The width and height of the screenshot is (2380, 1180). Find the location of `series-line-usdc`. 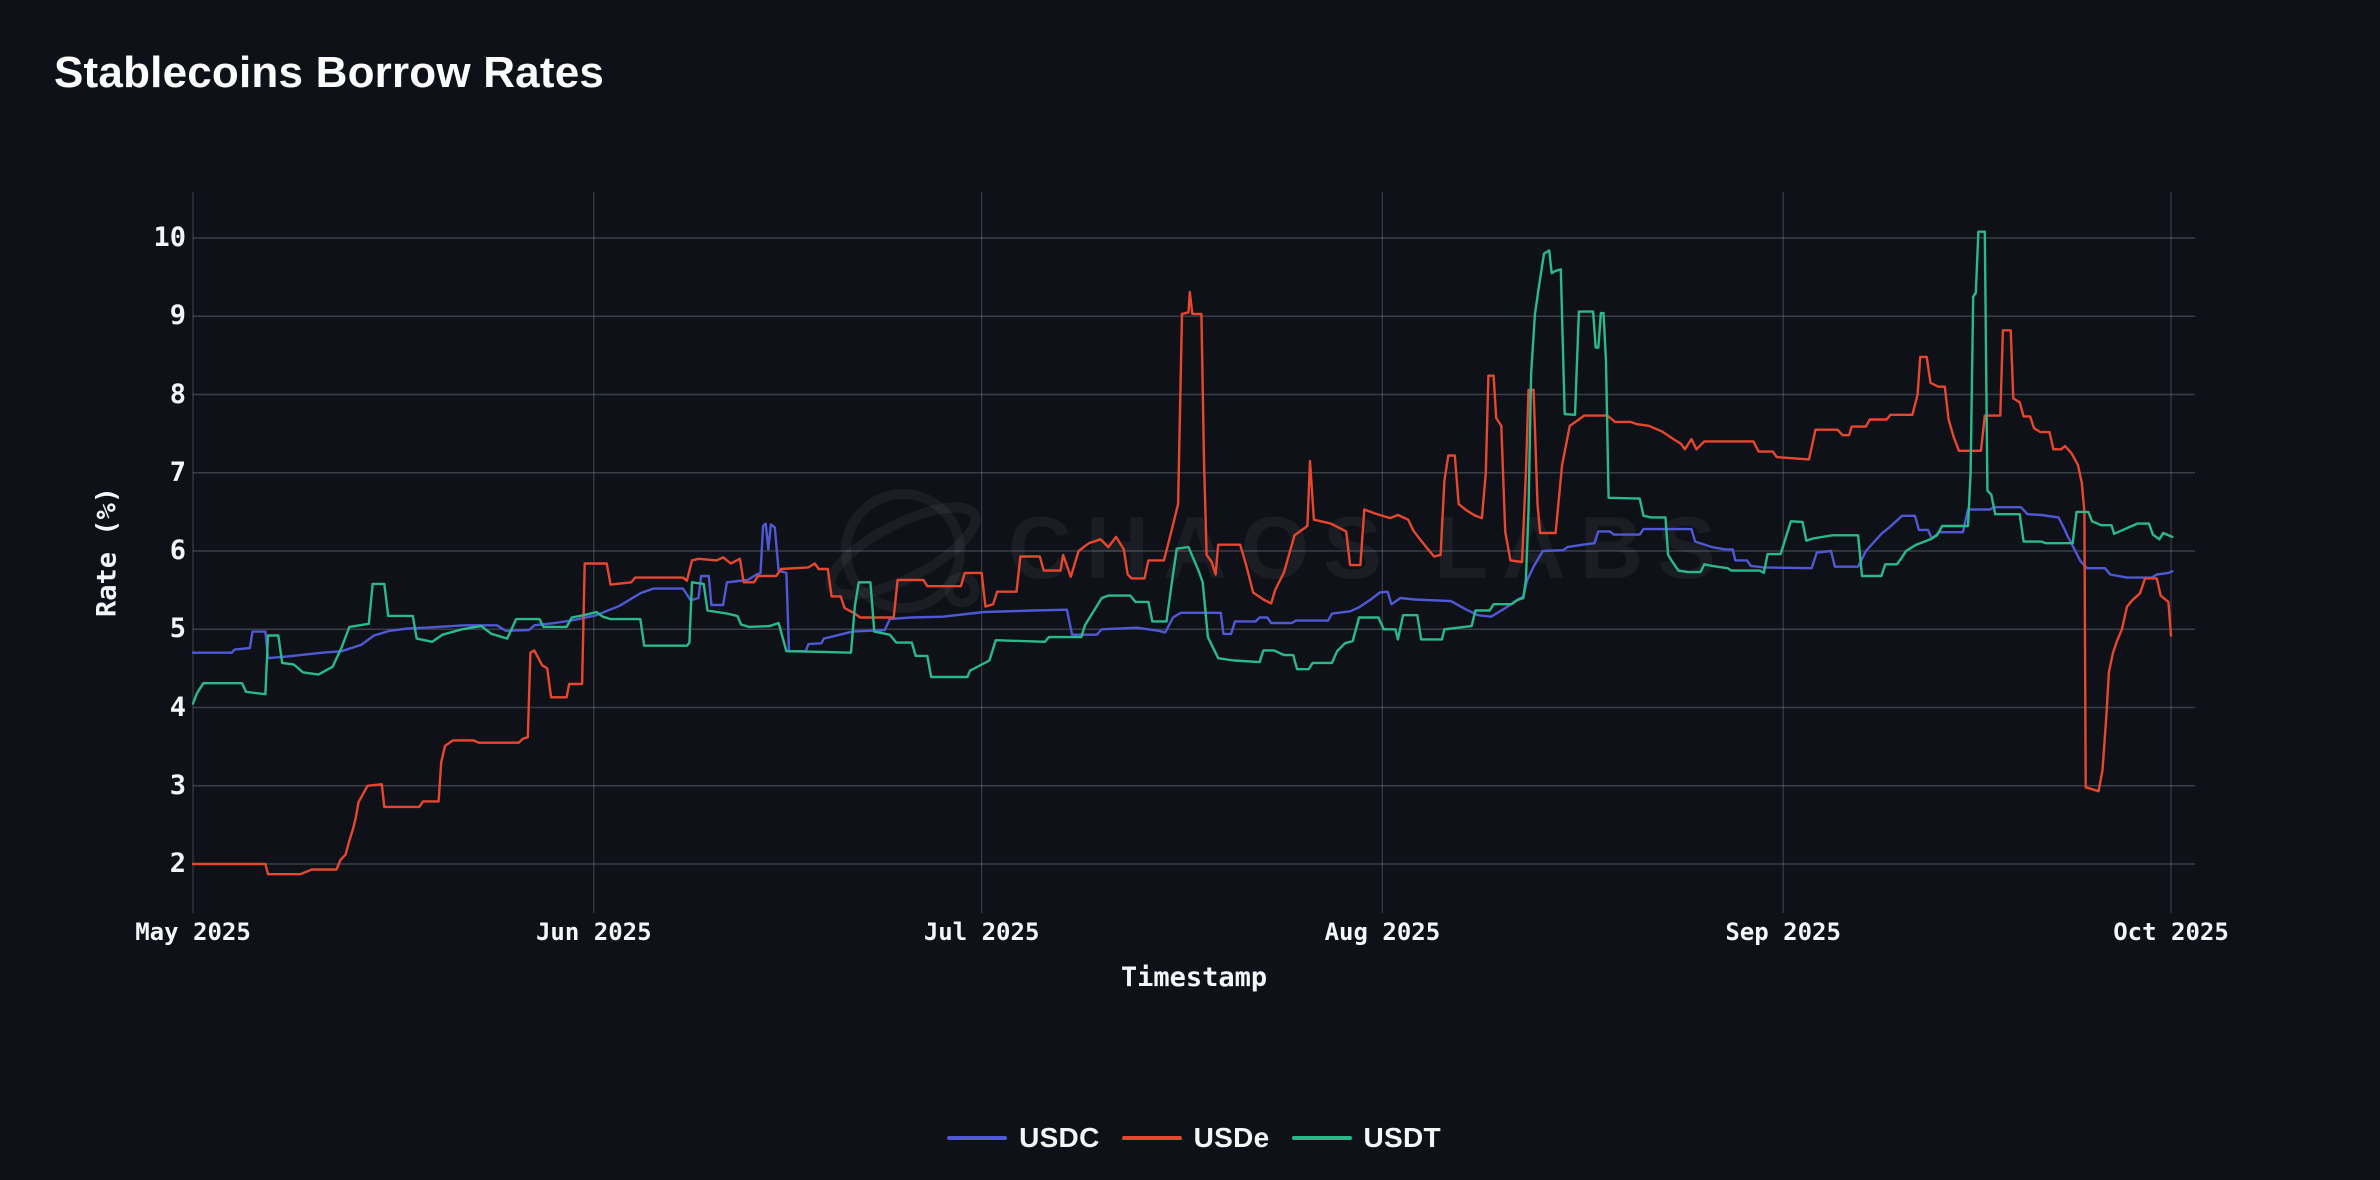

series-line-usdc is located at coordinates (1182, 583).